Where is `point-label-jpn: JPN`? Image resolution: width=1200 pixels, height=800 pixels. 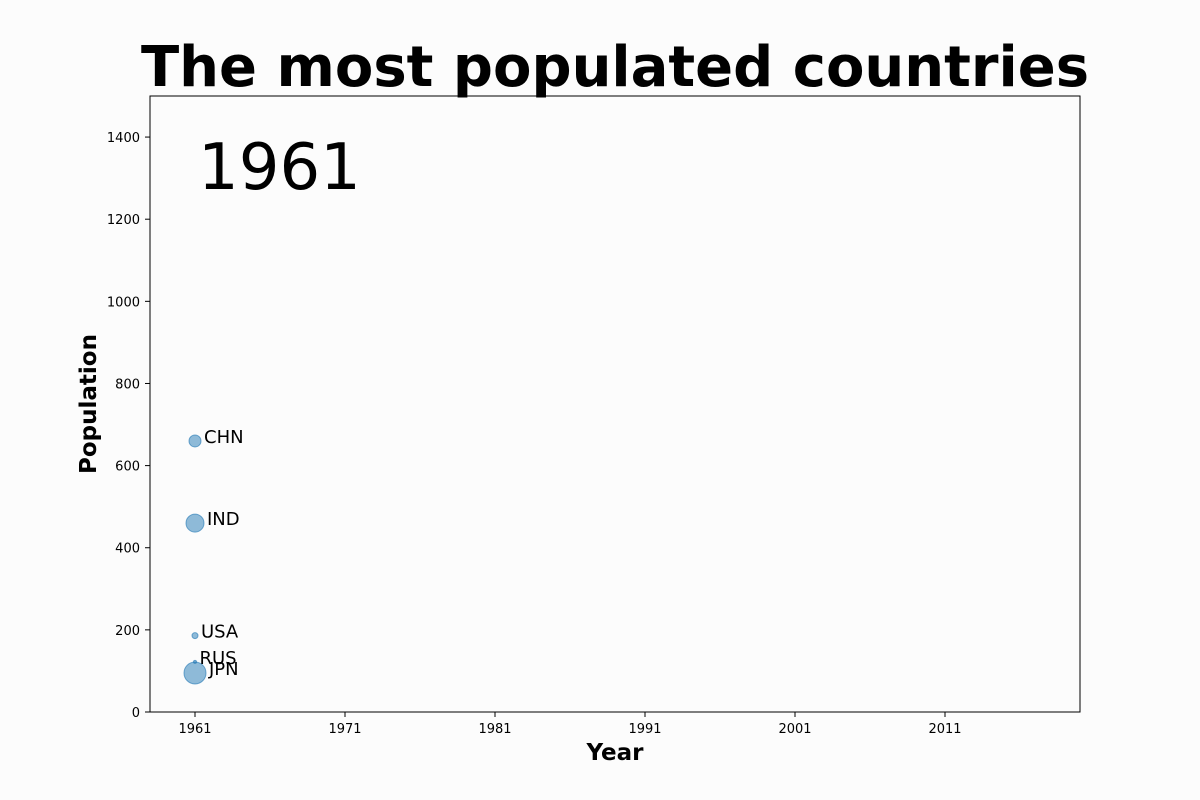 point-label-jpn: JPN is located at coordinates (223, 669).